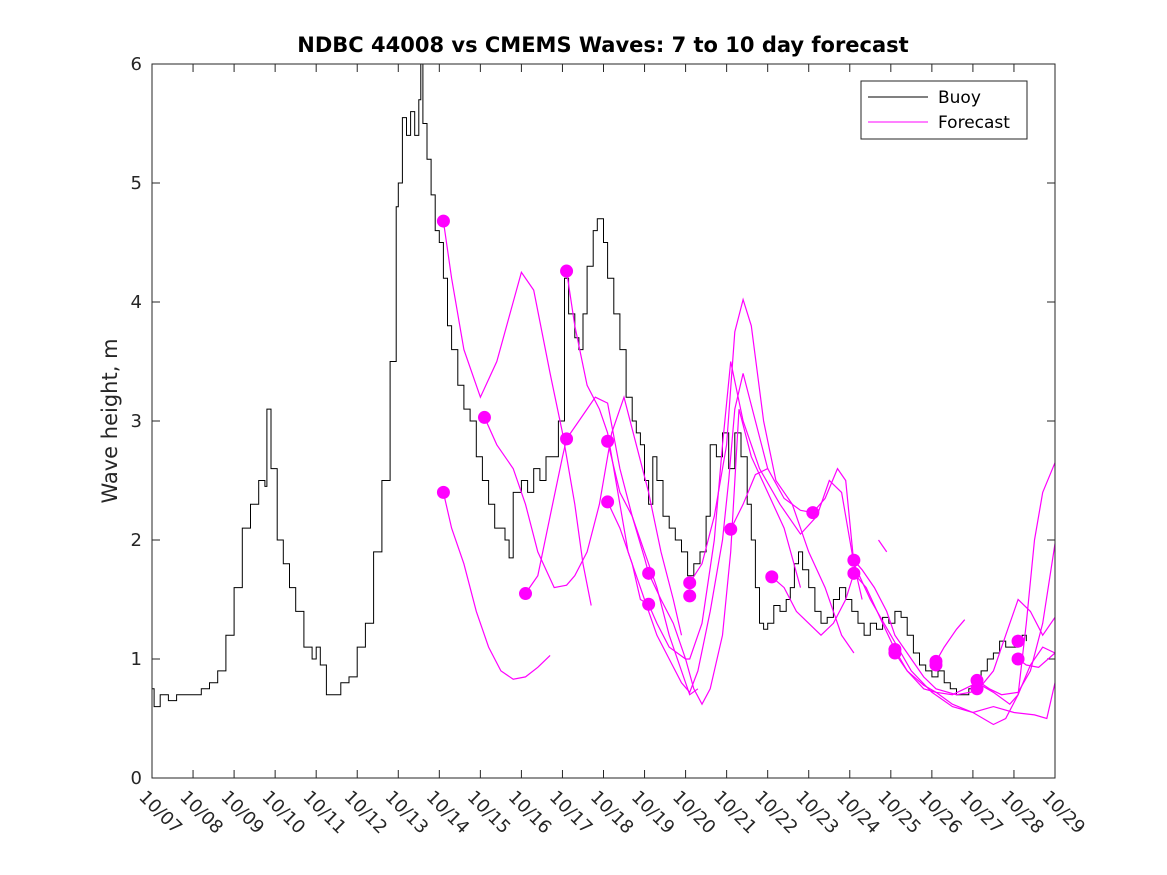 The image size is (1167, 875). I want to click on x-tick-label: 10/12, so click(366, 813).